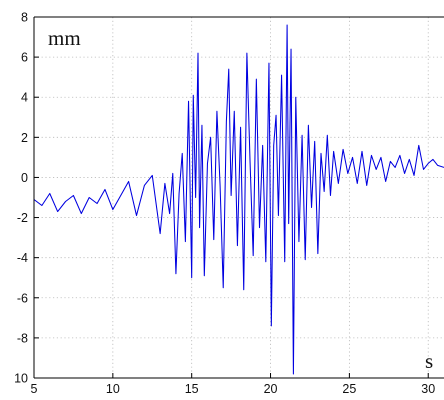 Image resolution: width=444 pixels, height=400 pixels. What do you see at coordinates (22, 338) in the screenshot?
I see `y-tick-label: -8` at bounding box center [22, 338].